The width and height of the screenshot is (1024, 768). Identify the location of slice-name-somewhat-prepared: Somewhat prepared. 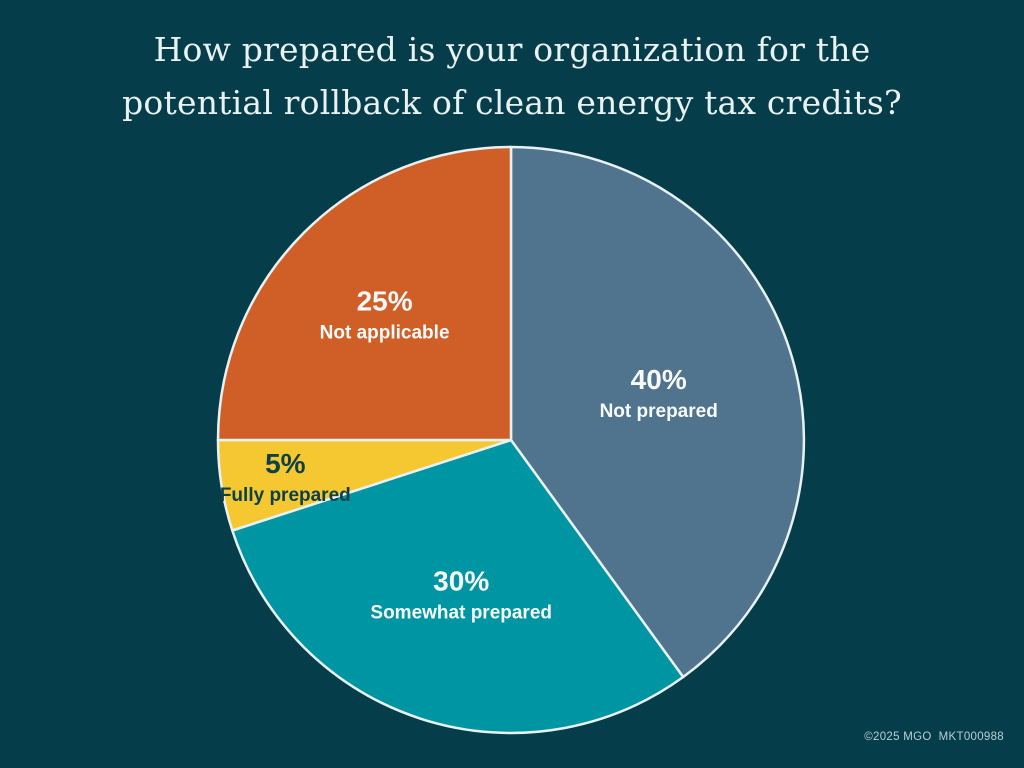
(461, 612).